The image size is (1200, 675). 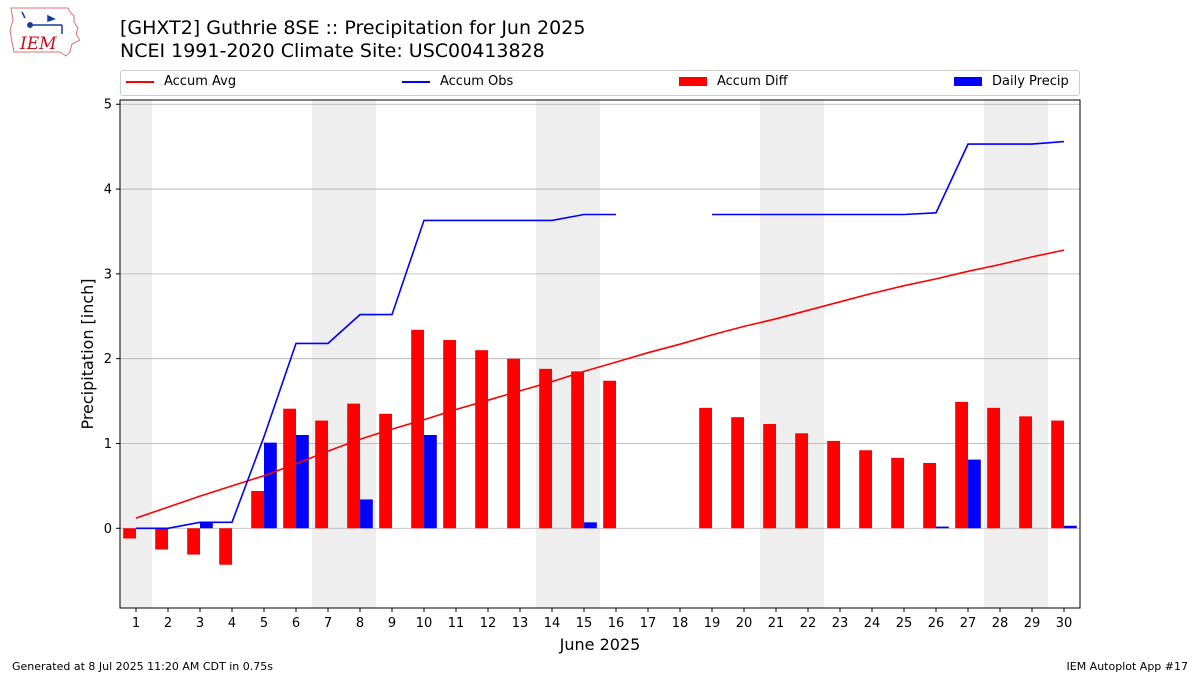 I want to click on legend-label: Daily Precip, so click(x=1030, y=81).